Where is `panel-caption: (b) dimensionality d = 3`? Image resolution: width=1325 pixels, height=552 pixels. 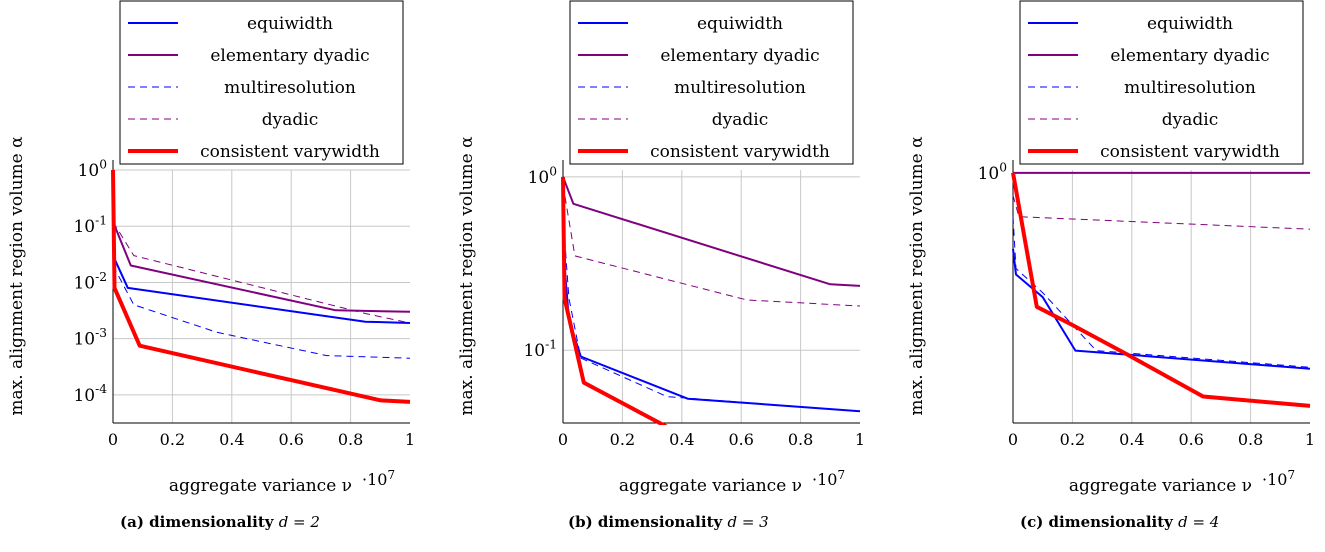 panel-caption: (b) dimensionality d = 3 is located at coordinates (668, 522).